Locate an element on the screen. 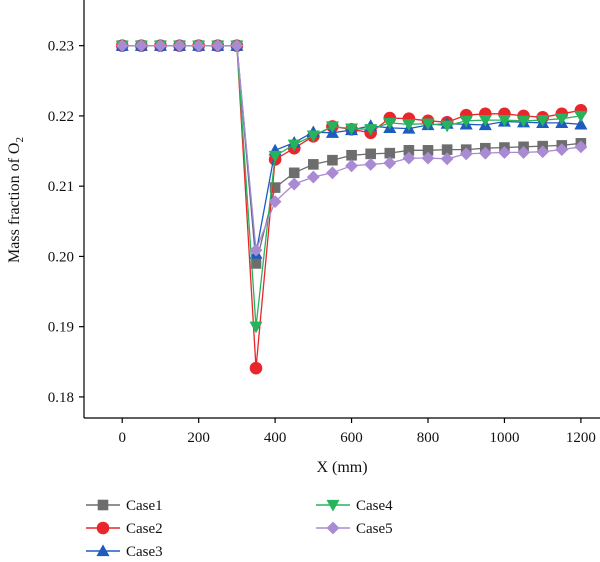 The height and width of the screenshot is (562, 600). legend-item-case1: Case1 is located at coordinates (124, 506).